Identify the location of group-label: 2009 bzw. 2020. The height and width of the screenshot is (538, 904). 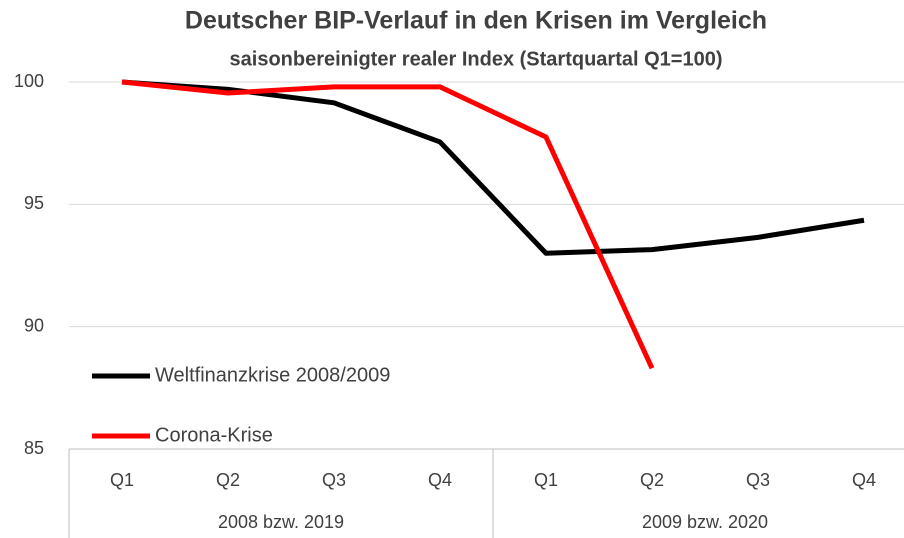
(705, 522).